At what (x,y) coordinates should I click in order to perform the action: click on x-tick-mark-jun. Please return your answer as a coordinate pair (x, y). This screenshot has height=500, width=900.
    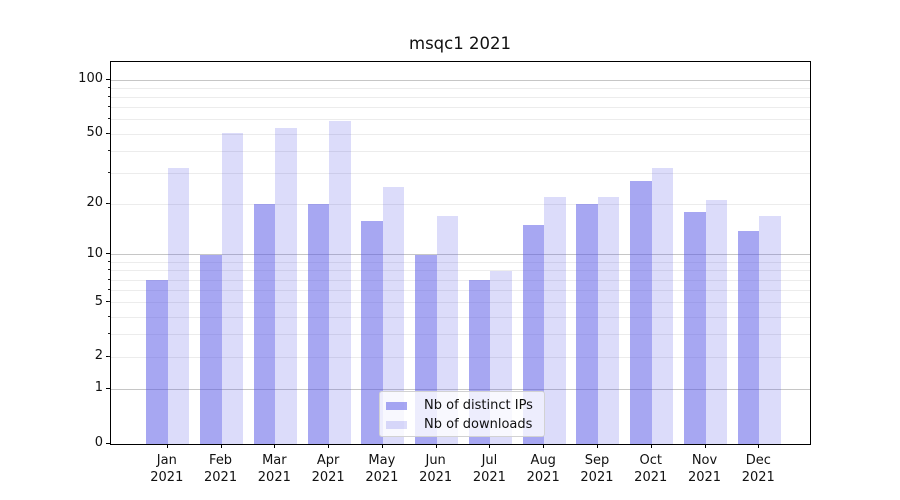
    Looking at the image, I should click on (436, 446).